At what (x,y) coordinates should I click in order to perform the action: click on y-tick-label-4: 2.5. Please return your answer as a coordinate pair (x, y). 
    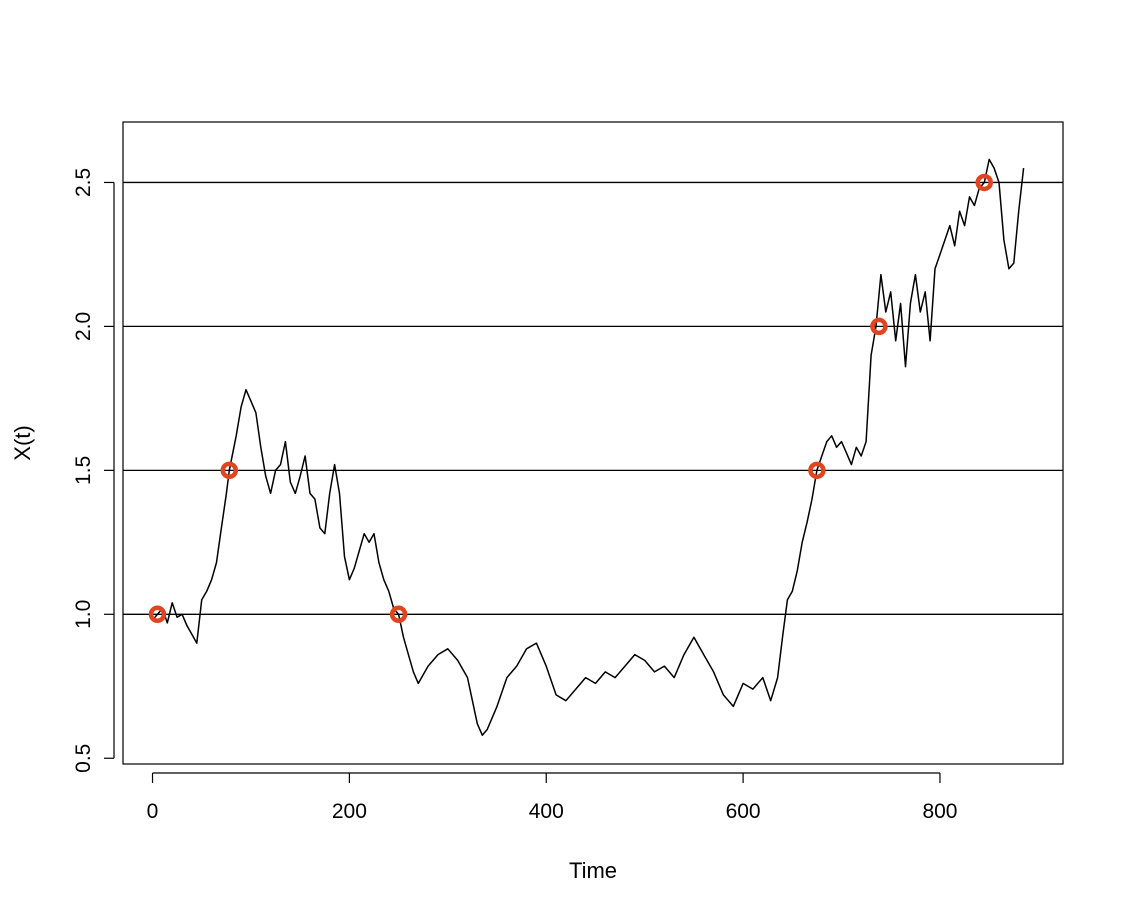
    Looking at the image, I should click on (83, 182).